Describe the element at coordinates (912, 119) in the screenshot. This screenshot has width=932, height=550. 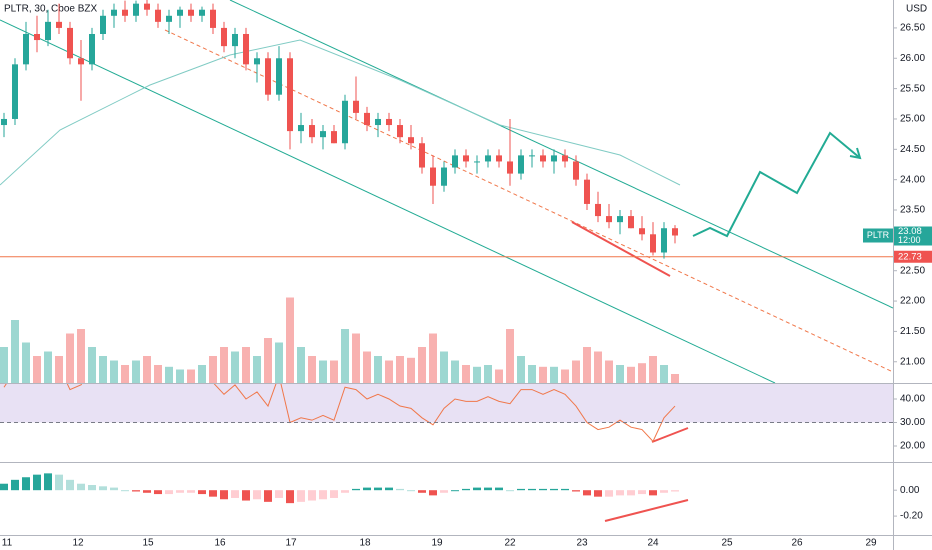
I see `y-tick-label: 25.00` at that location.